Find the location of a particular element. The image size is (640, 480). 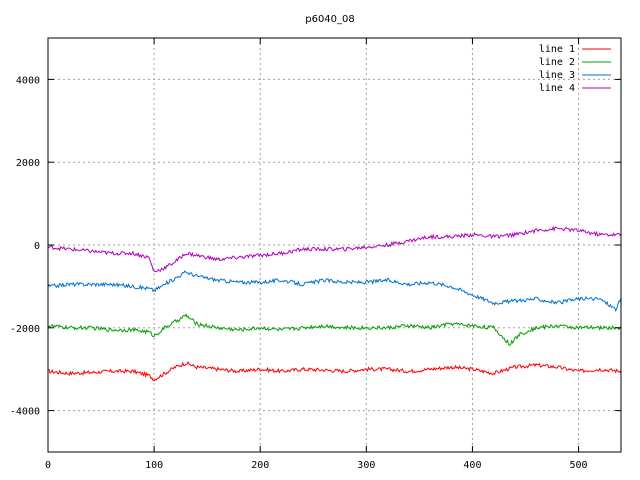

x-tick-label: 300 is located at coordinates (366, 465).